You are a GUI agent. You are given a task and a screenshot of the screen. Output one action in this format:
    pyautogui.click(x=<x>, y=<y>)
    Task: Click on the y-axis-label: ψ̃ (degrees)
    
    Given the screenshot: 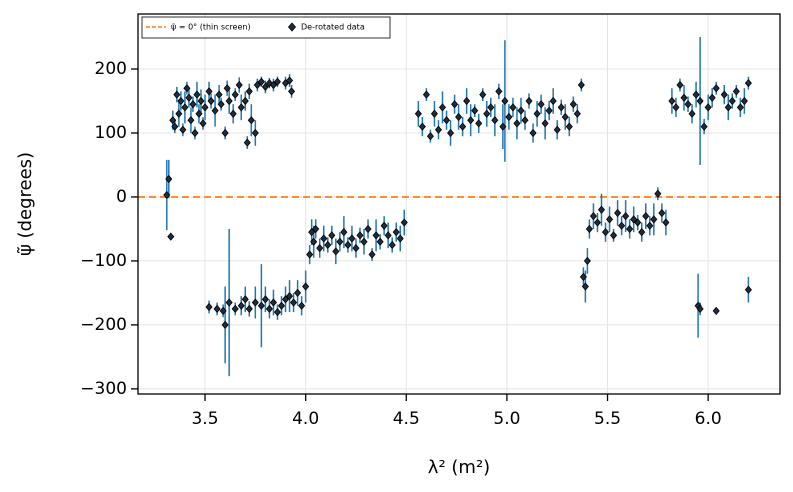 What is the action you would take?
    pyautogui.click(x=25, y=204)
    